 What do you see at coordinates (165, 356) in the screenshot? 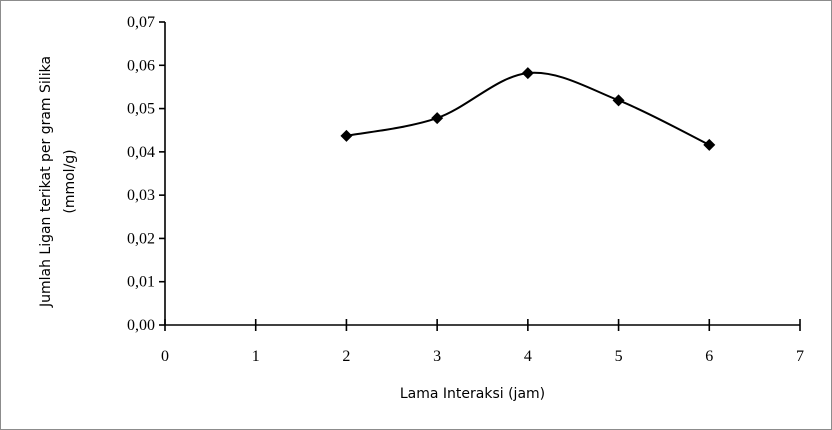
I see `x-tick-label: 0` at bounding box center [165, 356].